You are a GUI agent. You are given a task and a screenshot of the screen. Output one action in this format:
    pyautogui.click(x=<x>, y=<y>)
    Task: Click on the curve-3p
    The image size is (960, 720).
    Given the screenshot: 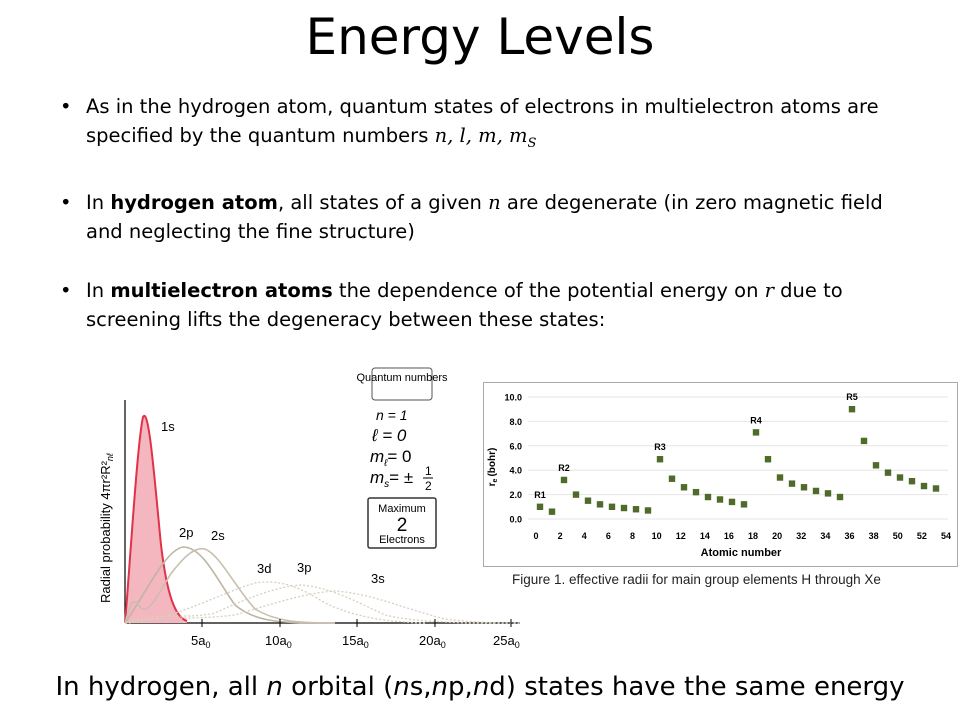 What is the action you would take?
    pyautogui.click(x=310, y=604)
    